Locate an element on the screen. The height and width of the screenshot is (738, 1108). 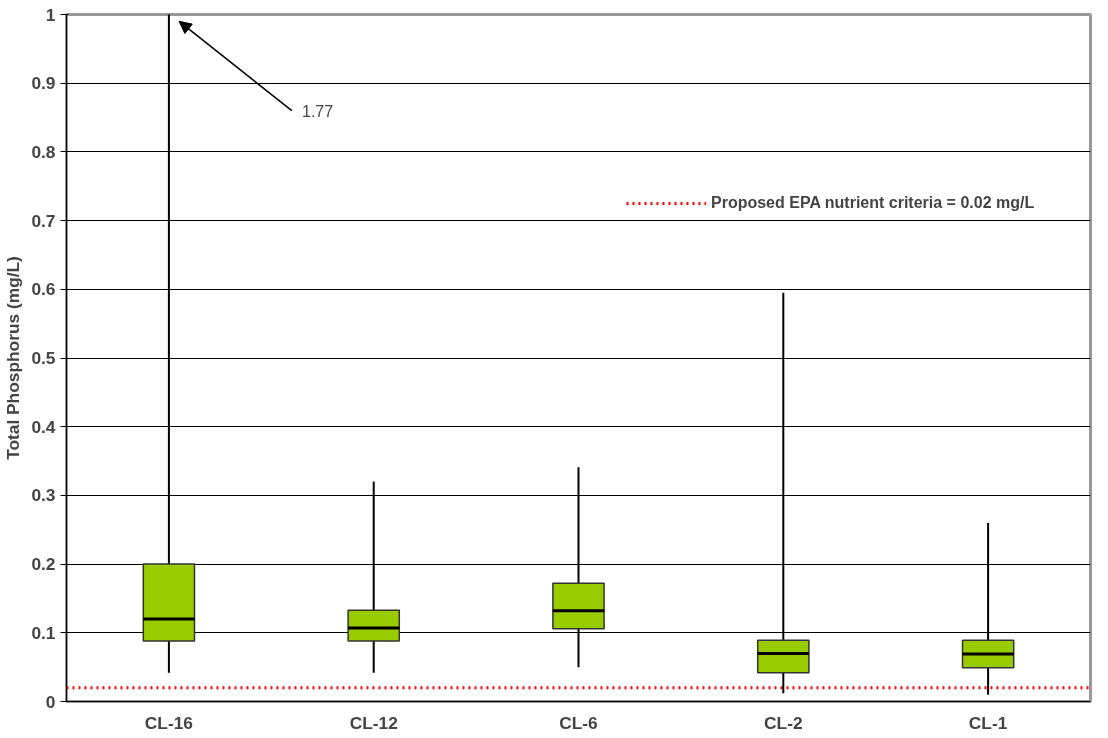
x-tick-label: CL-16 is located at coordinates (169, 722).